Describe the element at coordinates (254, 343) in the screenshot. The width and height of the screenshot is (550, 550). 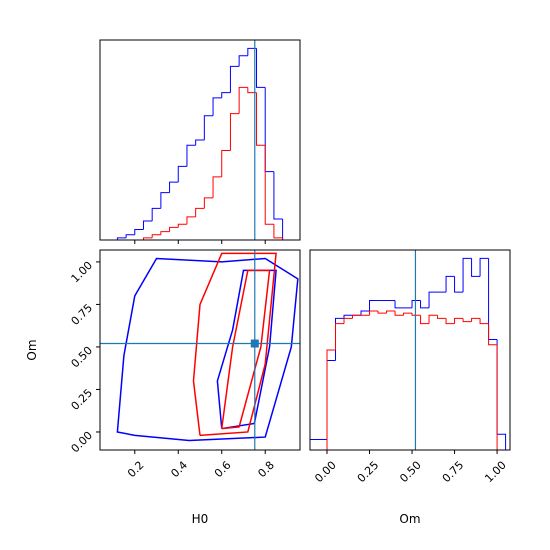
I see `truth-point` at that location.